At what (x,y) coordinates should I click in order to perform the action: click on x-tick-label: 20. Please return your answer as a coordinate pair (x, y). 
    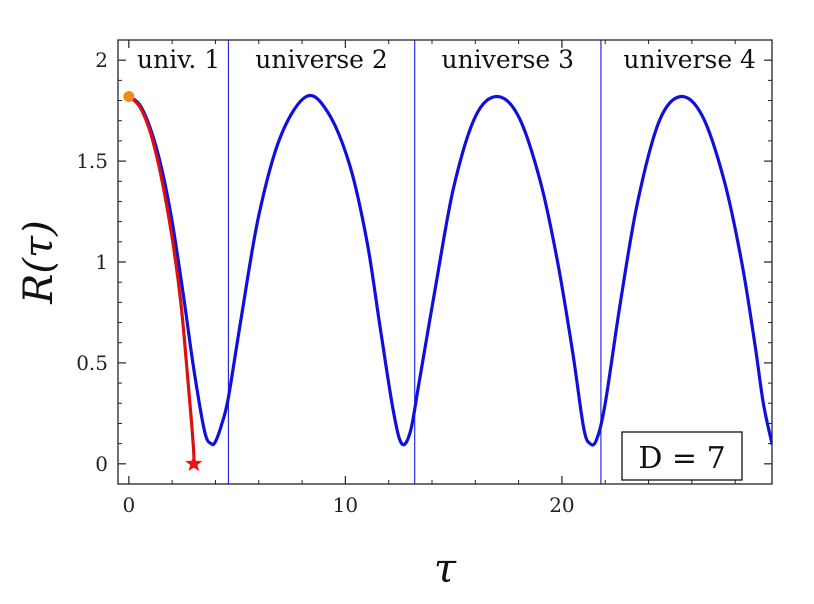
    Looking at the image, I should click on (561, 505).